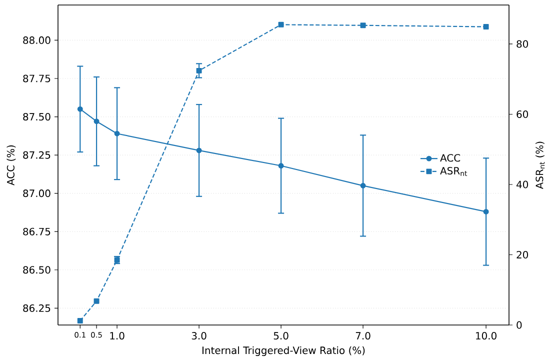  Describe the element at coordinates (36, 194) in the screenshot. I see `y-tick-label: 87.00` at that location.